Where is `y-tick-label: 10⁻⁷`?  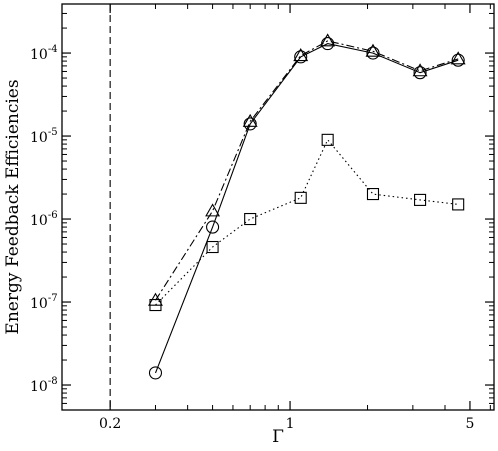 y-tick-label: 10⁻⁷ is located at coordinates (44, 302).